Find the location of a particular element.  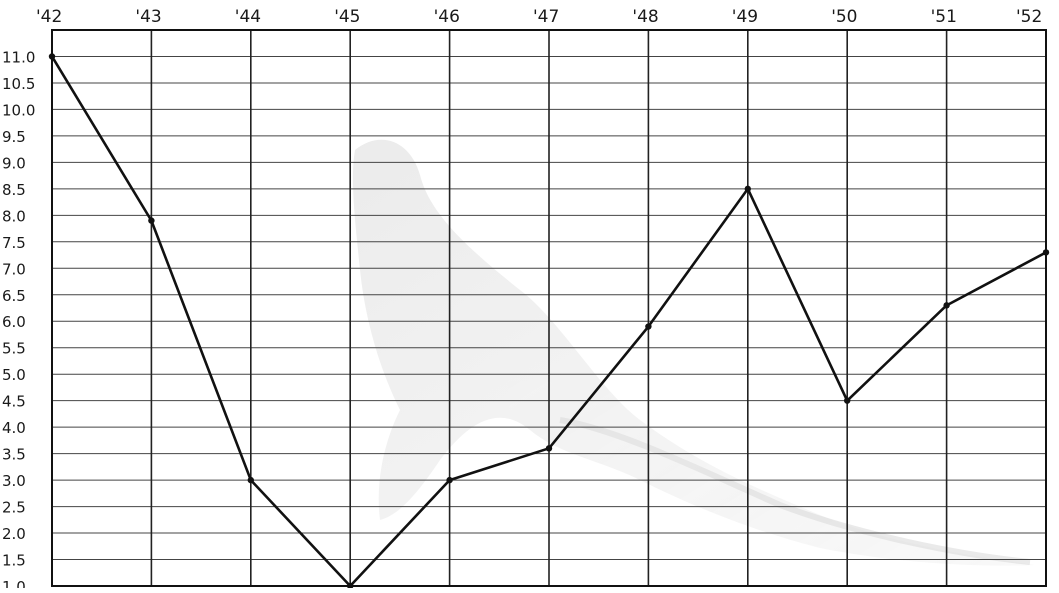

y-tick-label: 5.5 is located at coordinates (14, 349).